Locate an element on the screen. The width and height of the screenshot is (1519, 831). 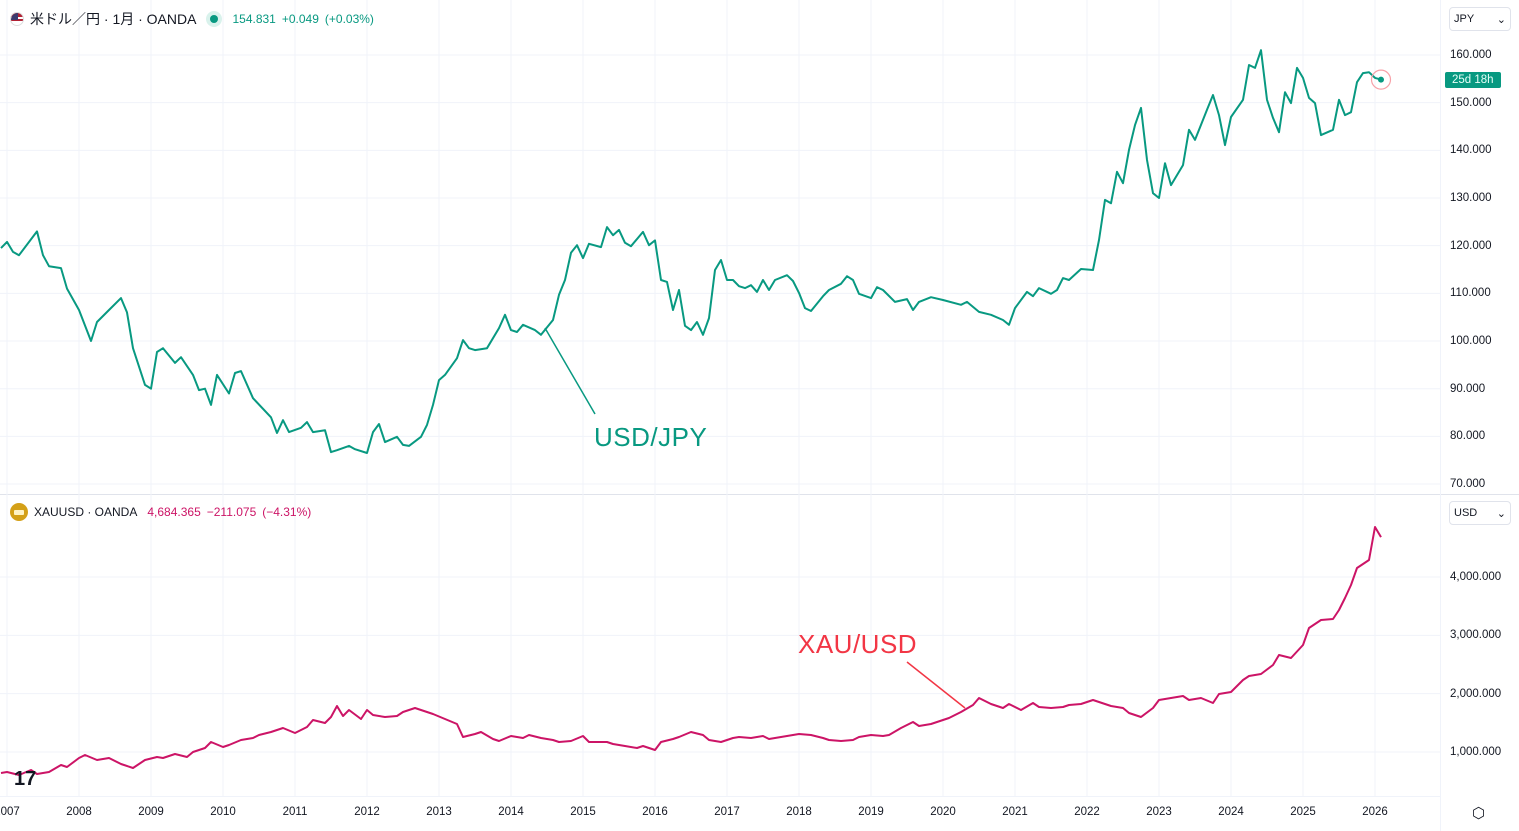
symbol-title: 米ドル／円 · 1月 · OANDA is located at coordinates (113, 19).